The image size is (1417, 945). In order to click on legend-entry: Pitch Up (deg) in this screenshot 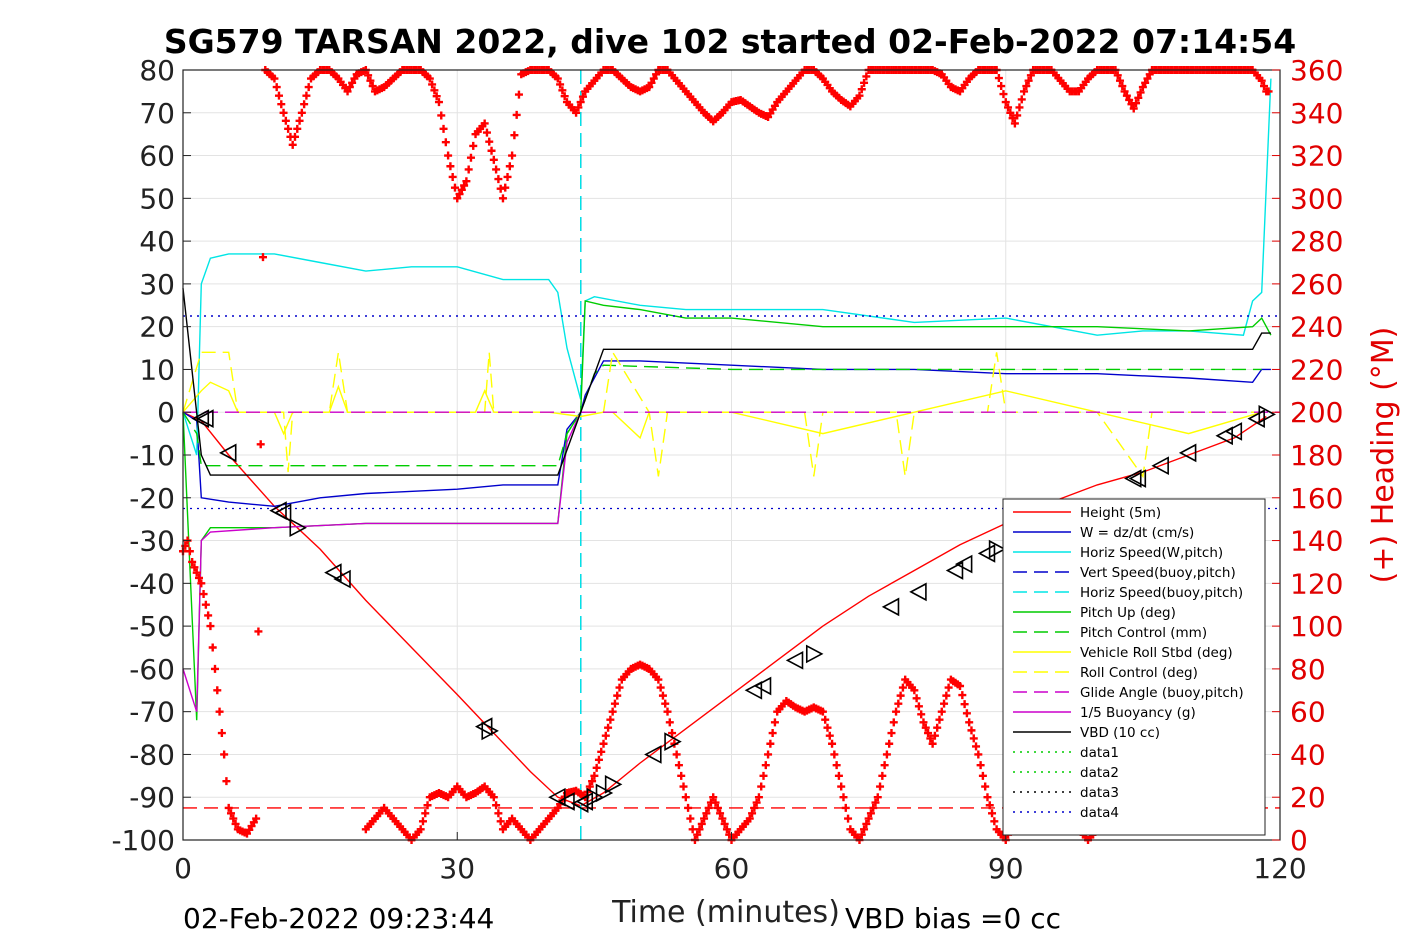, I will do `click(1128, 613)`.